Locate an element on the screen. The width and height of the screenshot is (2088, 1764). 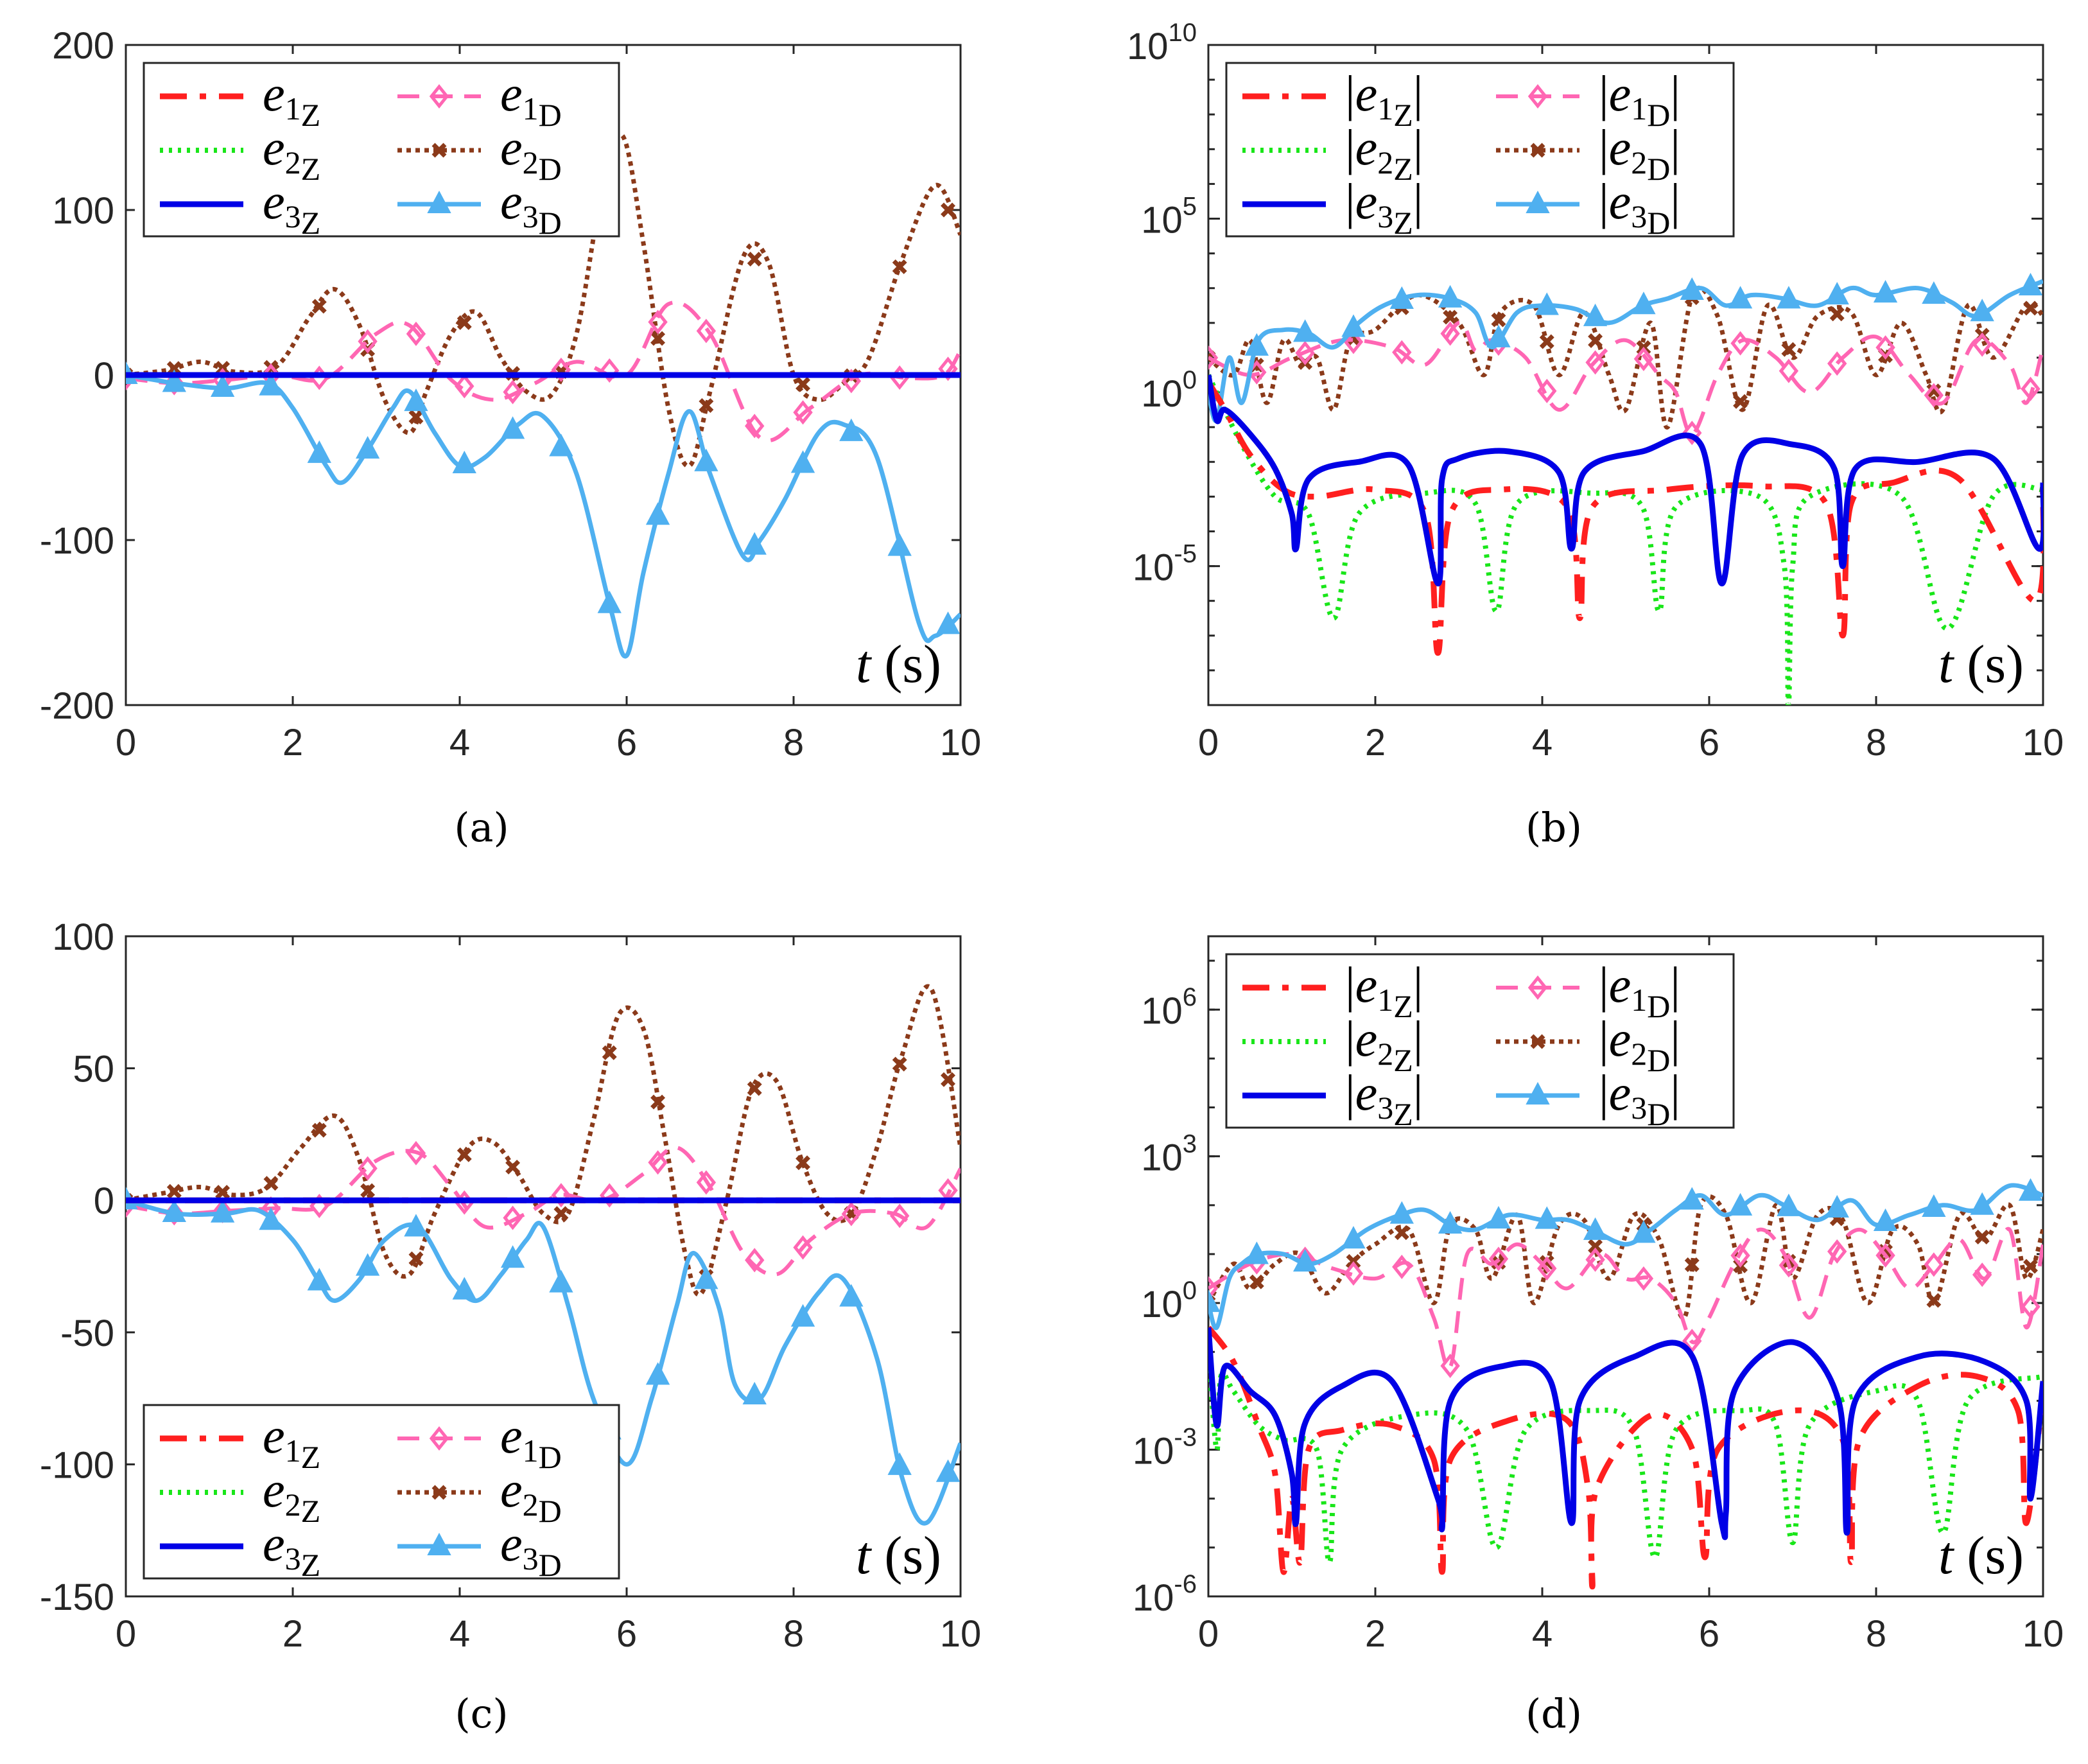
series-line-e3D is located at coordinates (1625, 1257).